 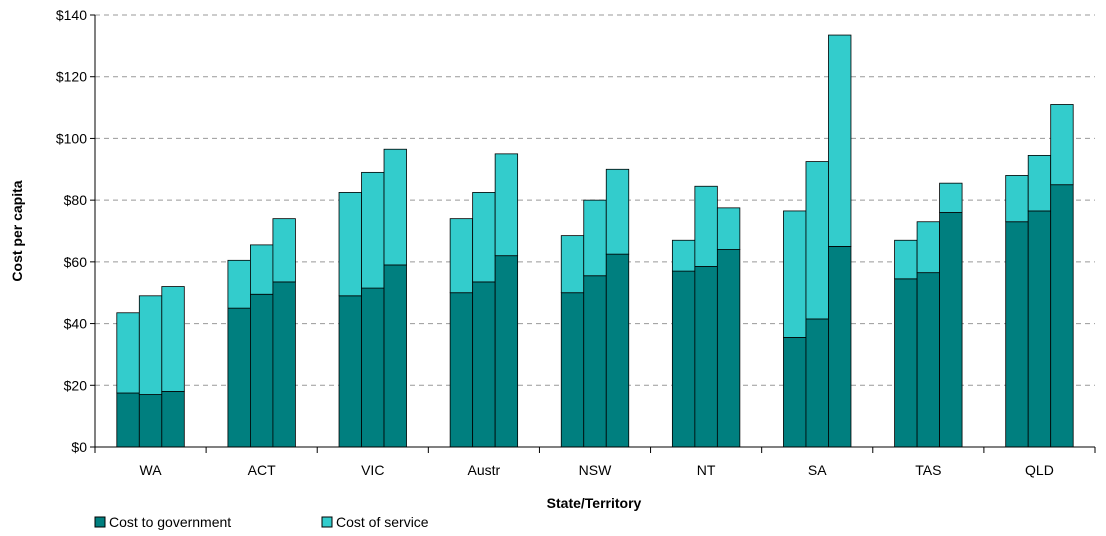 What do you see at coordinates (1039, 183) in the screenshot?
I see `bar-qld-2-cost-of-service` at bounding box center [1039, 183].